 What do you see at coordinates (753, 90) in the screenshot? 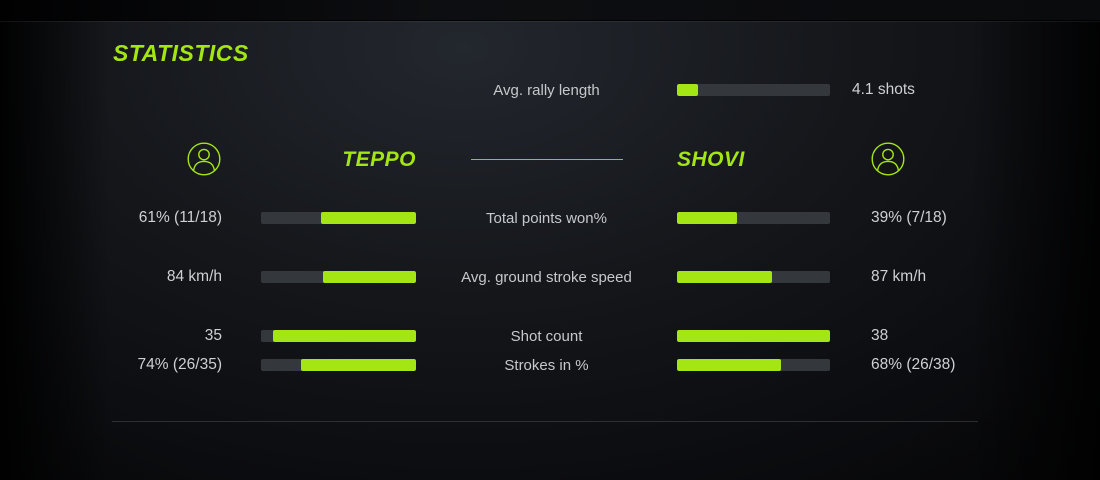
I see `rally-length-bar` at bounding box center [753, 90].